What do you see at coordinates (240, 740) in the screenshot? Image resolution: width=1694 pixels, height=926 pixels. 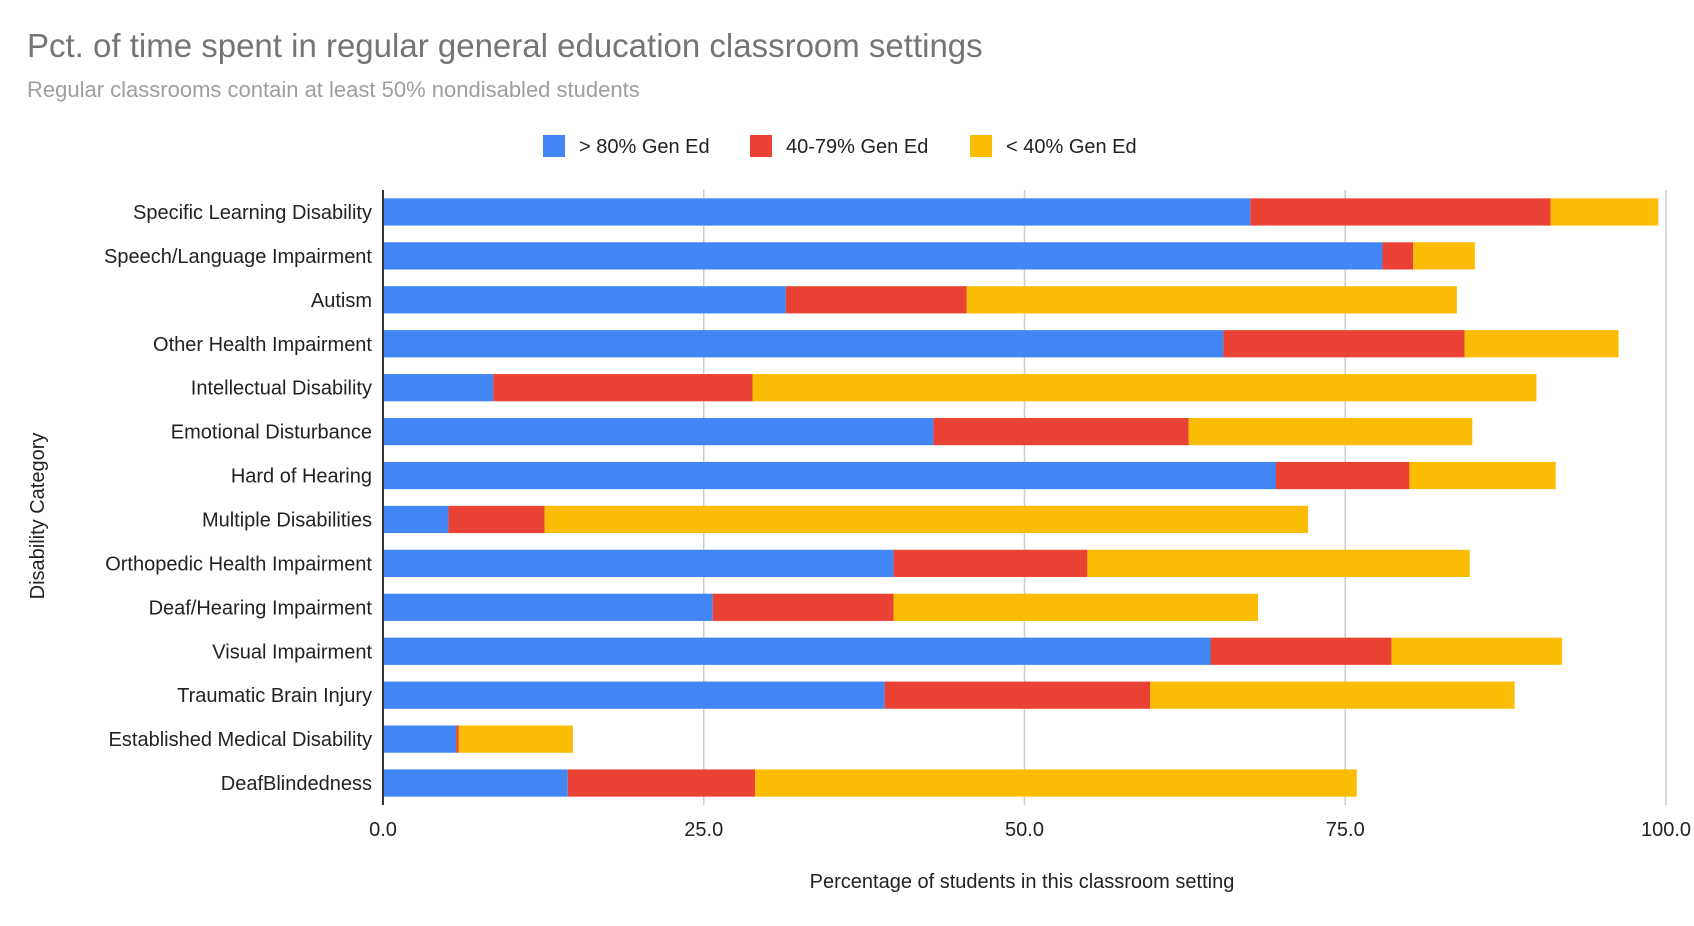 I see `category-label-12: Established Medical Disability` at bounding box center [240, 740].